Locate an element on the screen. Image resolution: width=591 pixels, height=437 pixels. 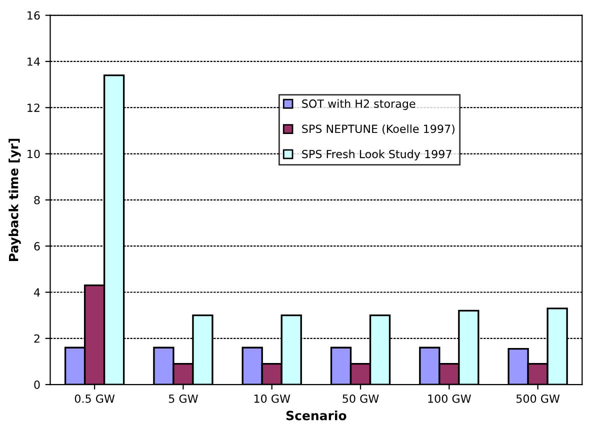
x-tick-label: 100 GW is located at coordinates (449, 398).